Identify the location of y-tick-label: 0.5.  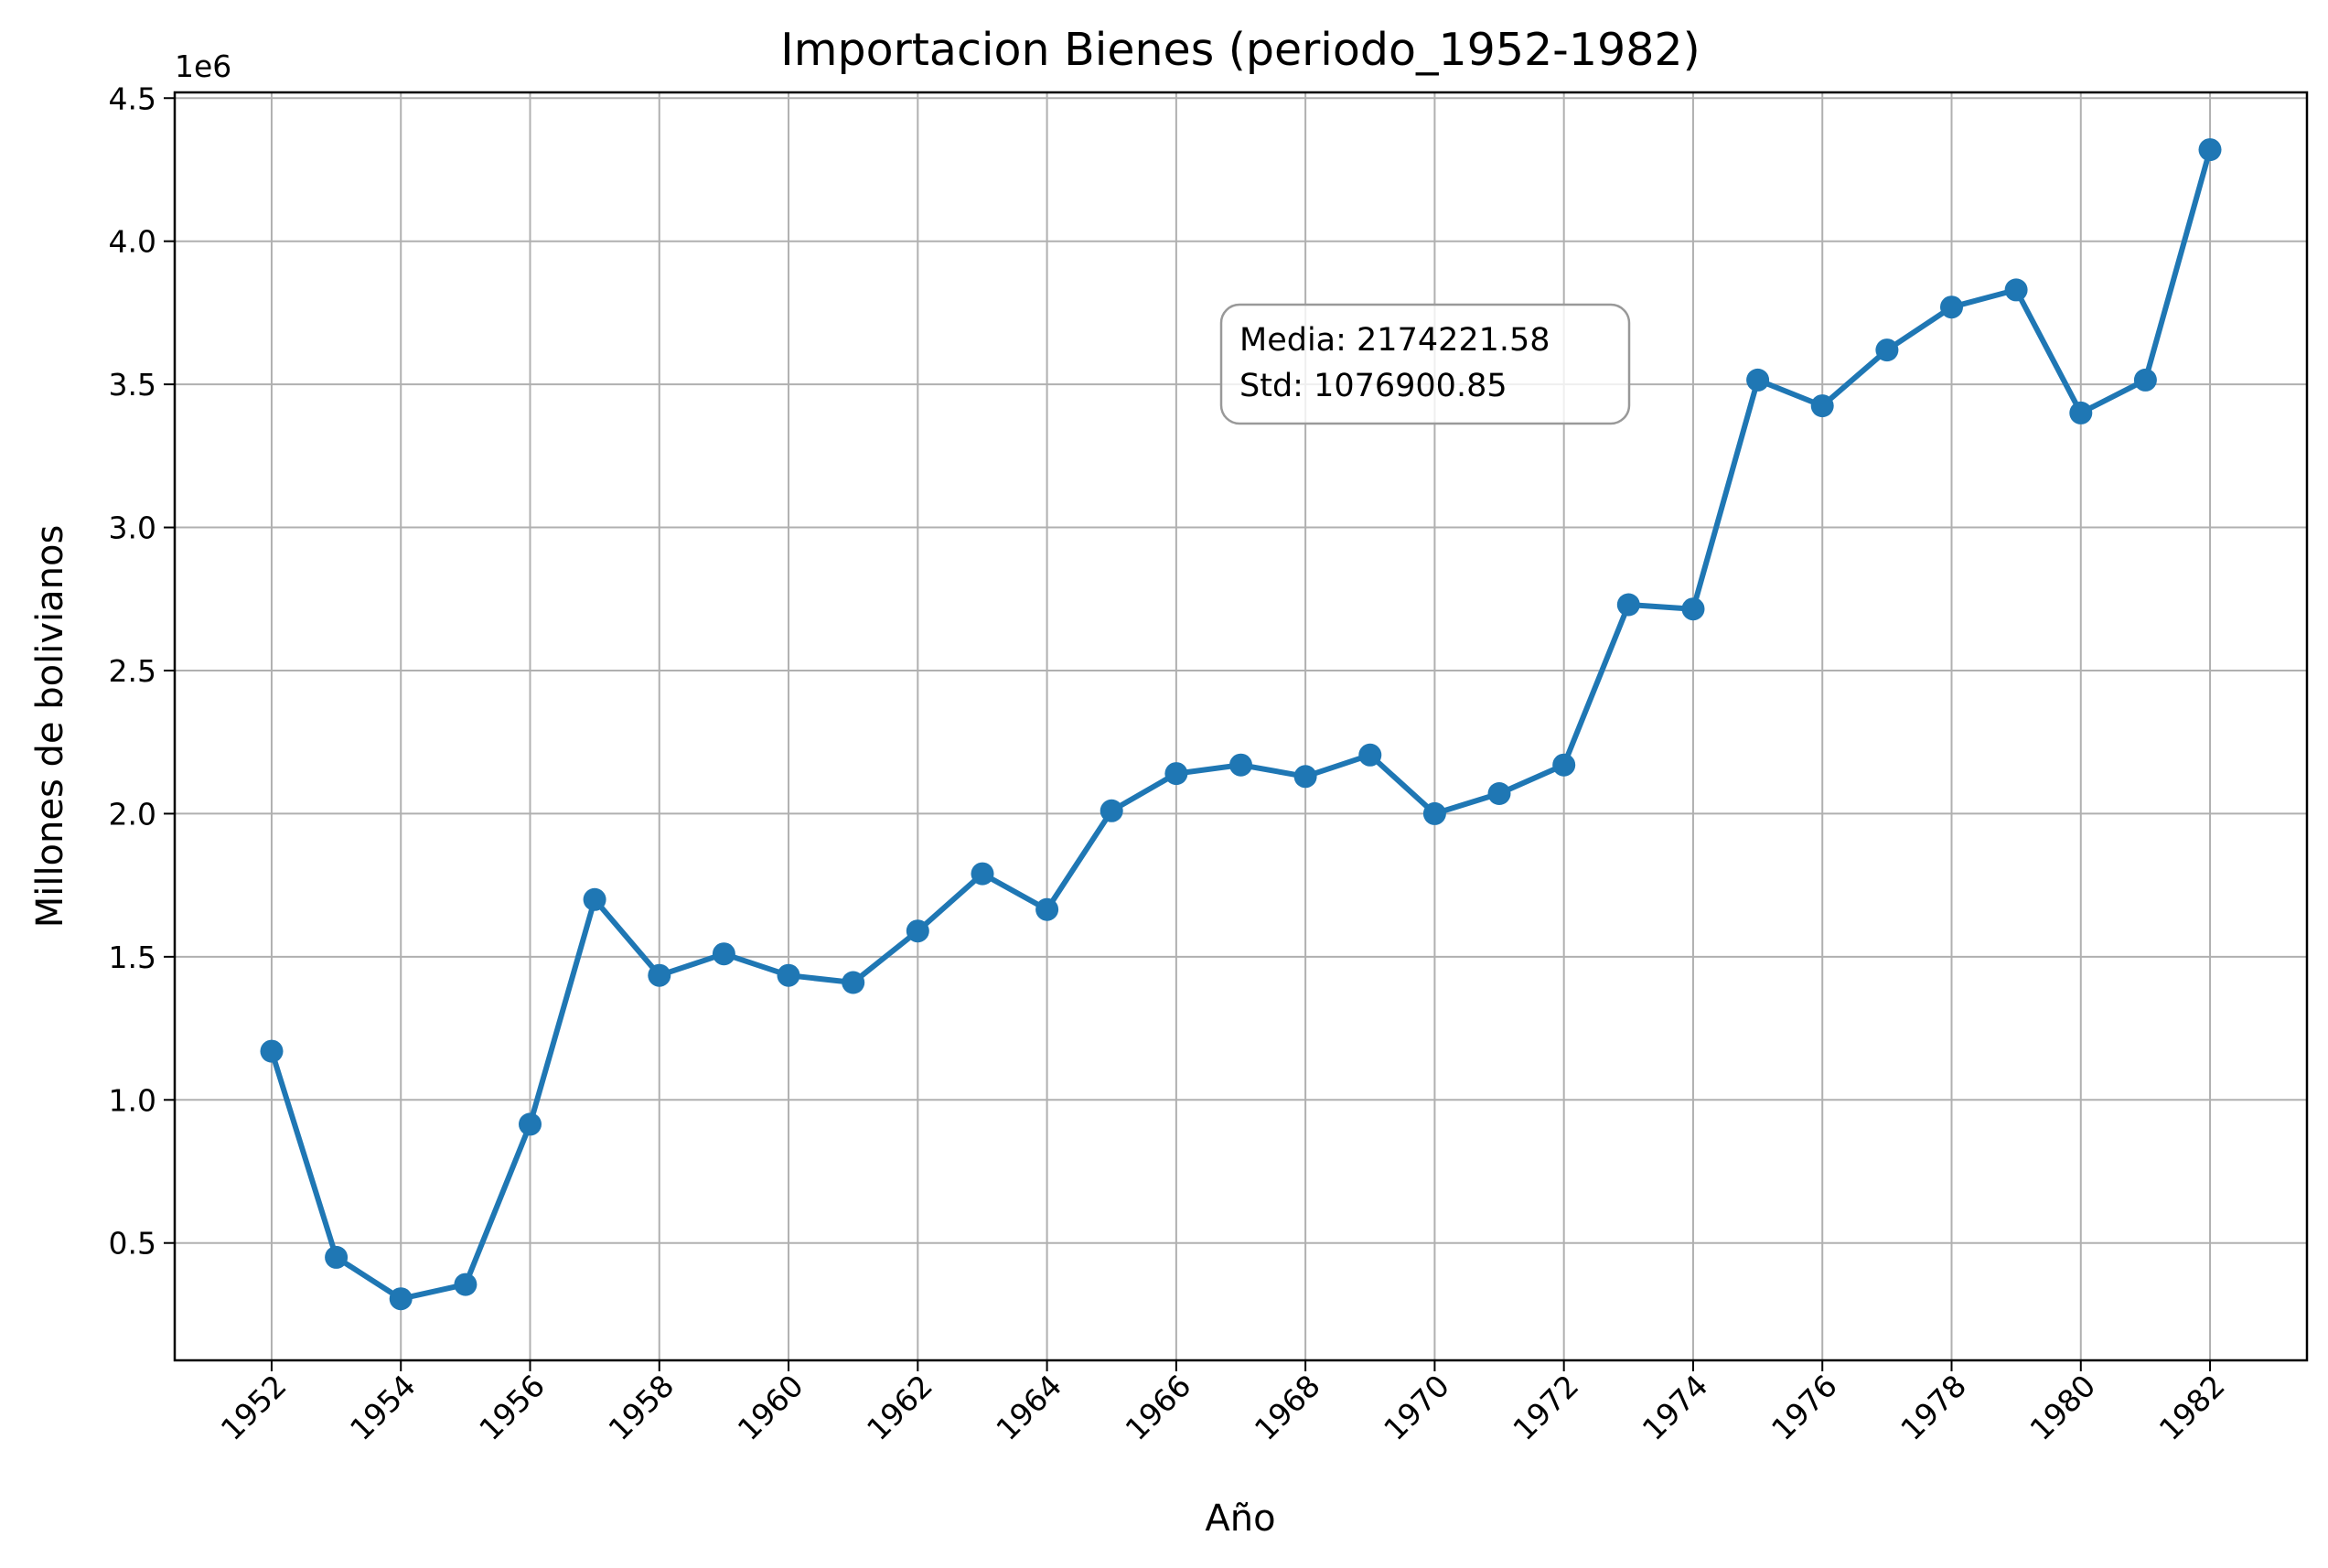
(132, 1244).